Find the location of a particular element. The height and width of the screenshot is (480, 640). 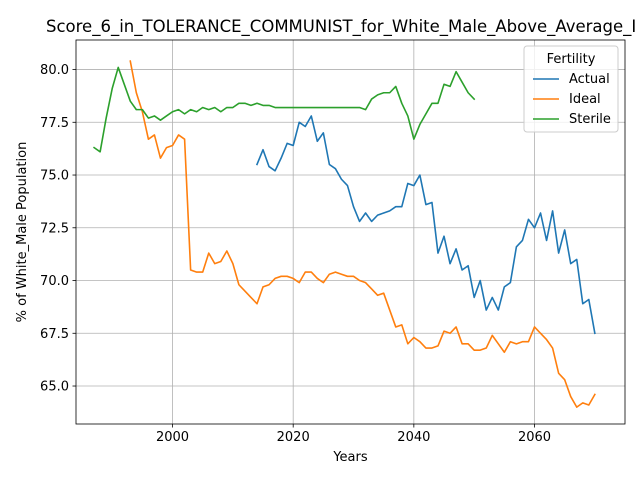

y-axis-ticks: 65.0 67.5 70.0 72.5 75.0 77.5 80.0 is located at coordinates (58, 229).